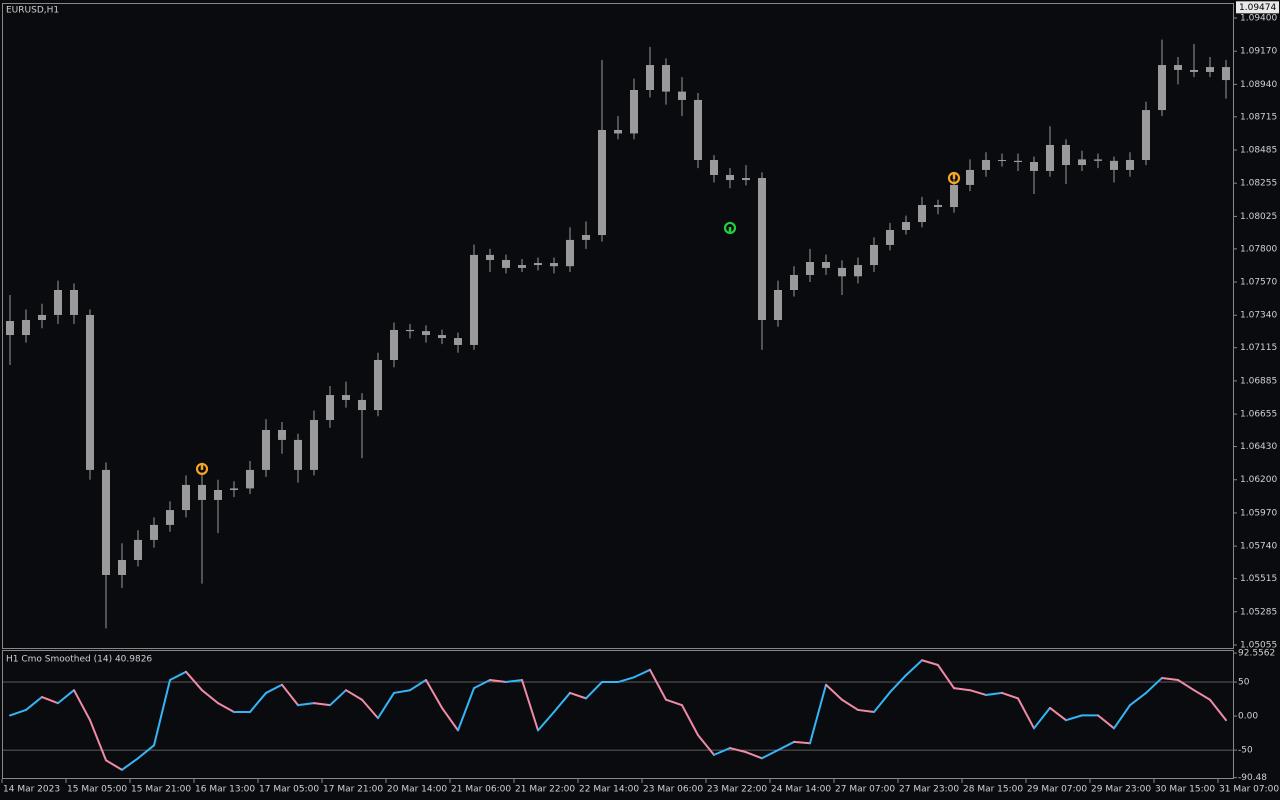 The image size is (1280, 800). Describe the element at coordinates (1258, 645) in the screenshot. I see `y-tick-label: 1.05055` at that location.